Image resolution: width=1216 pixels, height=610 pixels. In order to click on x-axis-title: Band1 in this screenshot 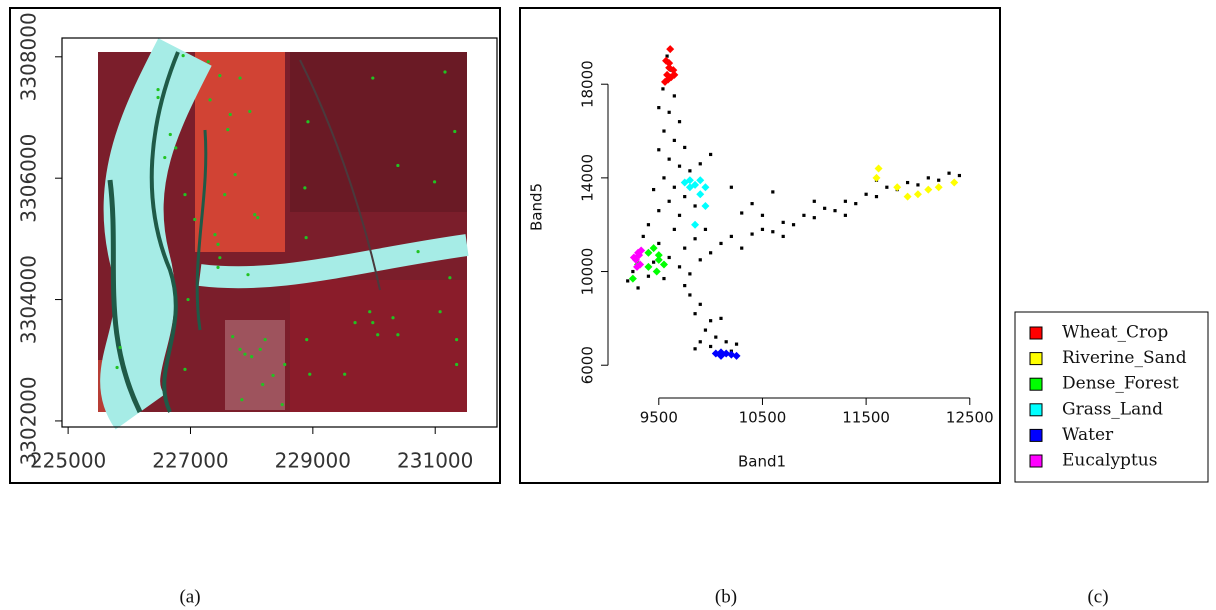, I will do `click(762, 462)`.